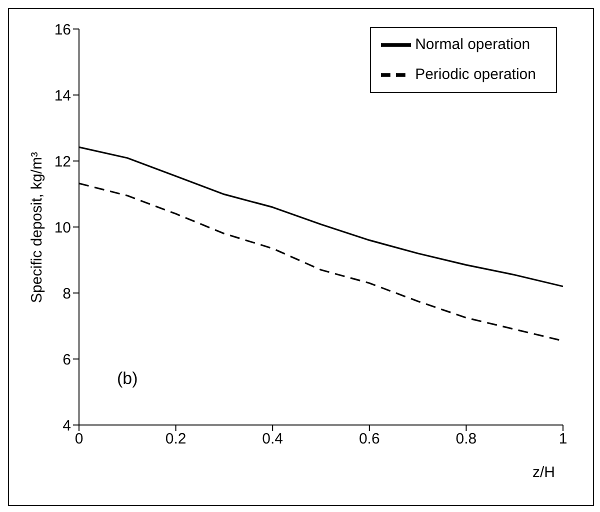 Image resolution: width=600 pixels, height=512 pixels. Describe the element at coordinates (369, 439) in the screenshot. I see `x-tick-label: 0.6` at that location.